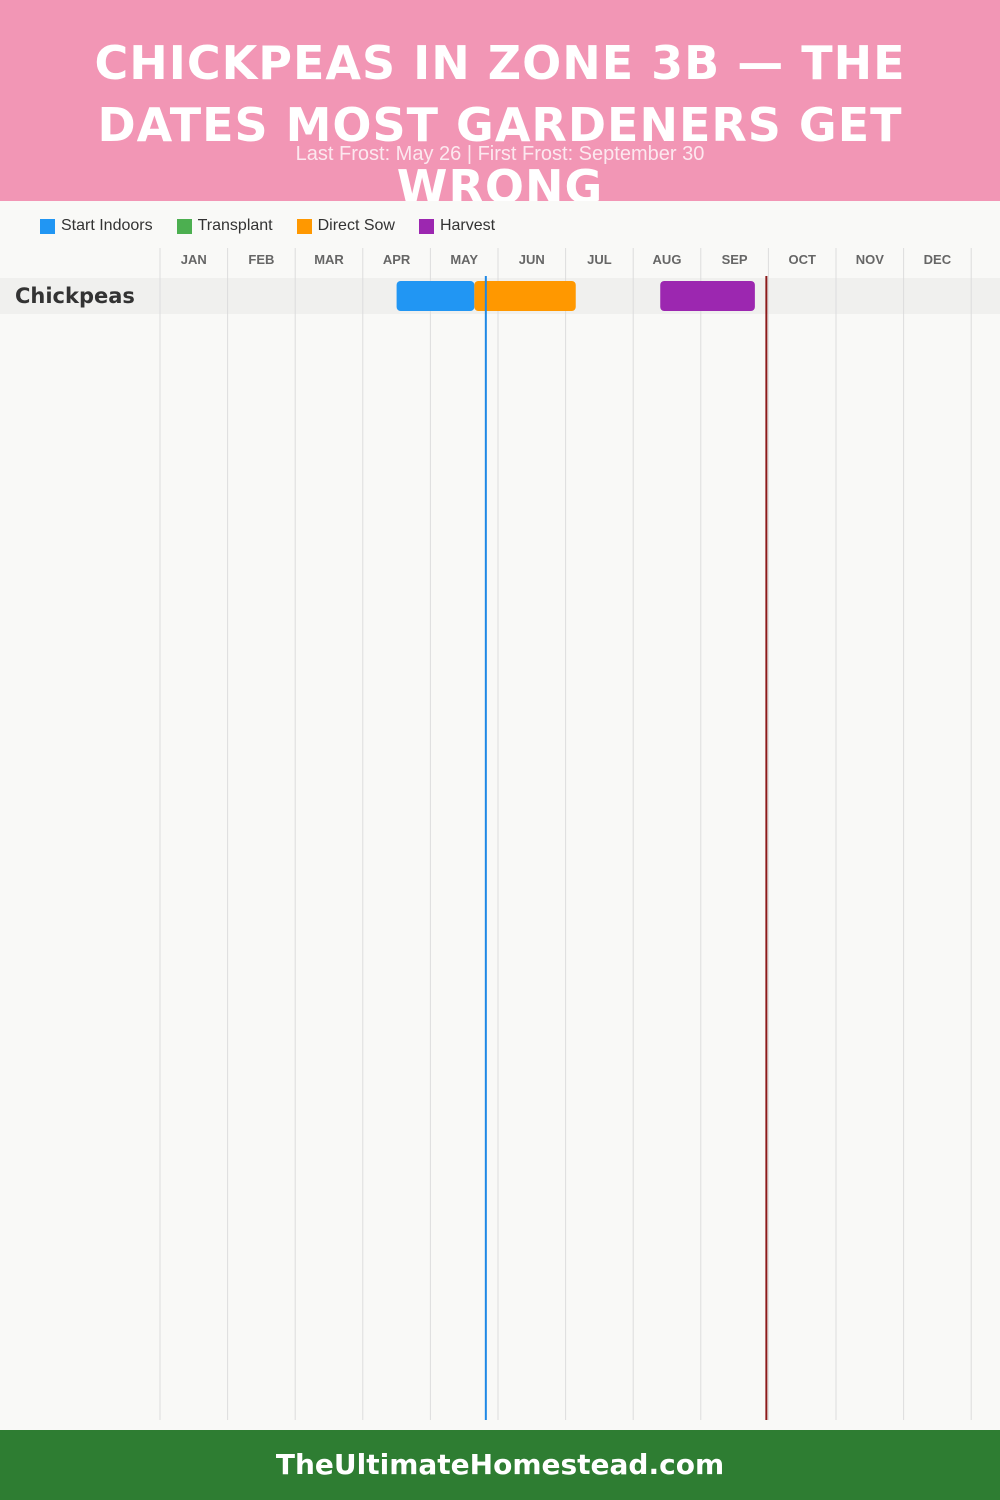 The height and width of the screenshot is (1500, 1000). Describe the element at coordinates (279, 226) in the screenshot. I see `legend: Start Indoors Transplant Direct Sow Harvest` at that location.